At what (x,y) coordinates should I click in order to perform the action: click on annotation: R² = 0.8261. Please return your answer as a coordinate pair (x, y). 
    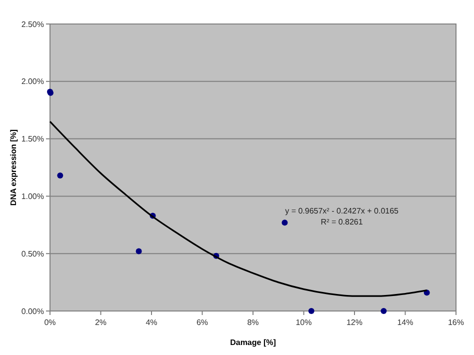
    Looking at the image, I should click on (342, 221).